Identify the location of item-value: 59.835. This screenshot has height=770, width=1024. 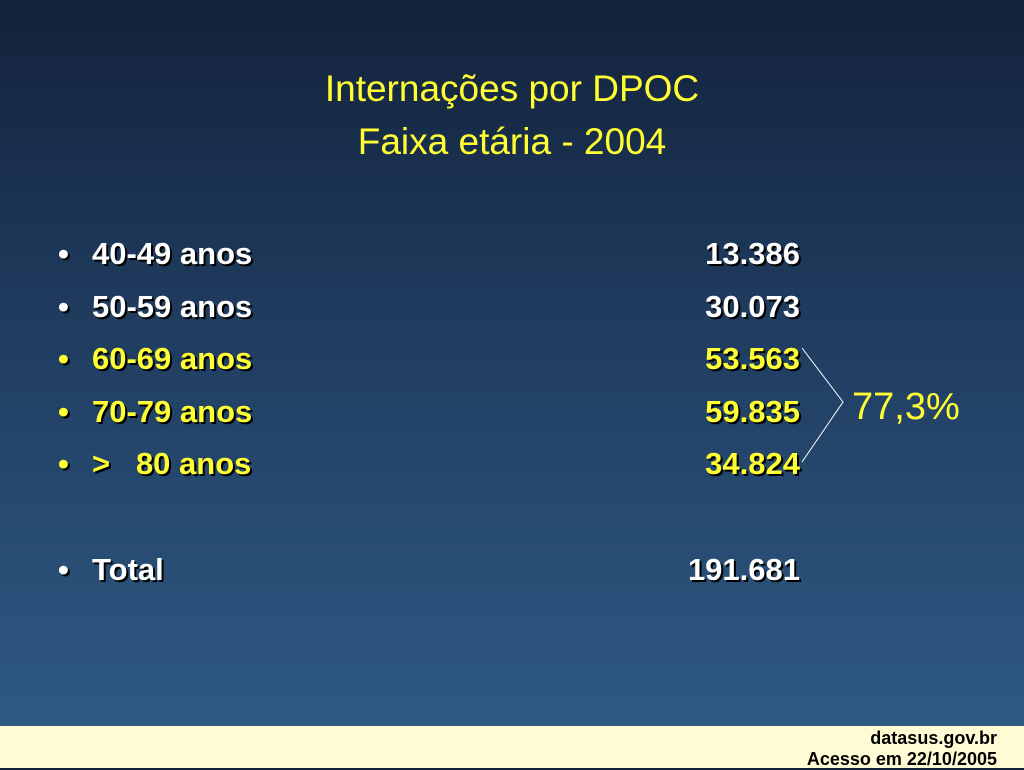
(752, 411).